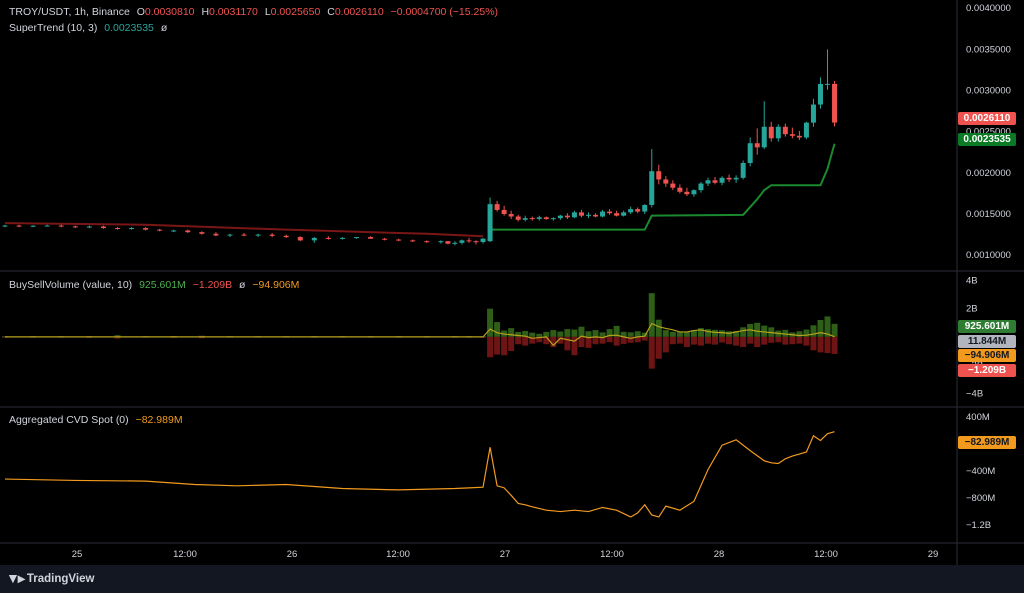 The width and height of the screenshot is (1024, 593). Describe the element at coordinates (980, 498) in the screenshot. I see `cvd-axis-tick: −800M` at that location.